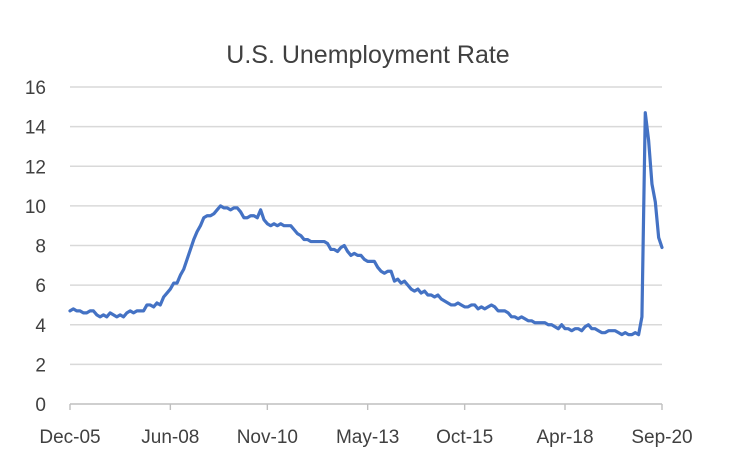 The height and width of the screenshot is (474, 748). What do you see at coordinates (367, 55) in the screenshot?
I see `chart-title: U.S. Unemployment Rate` at bounding box center [367, 55].